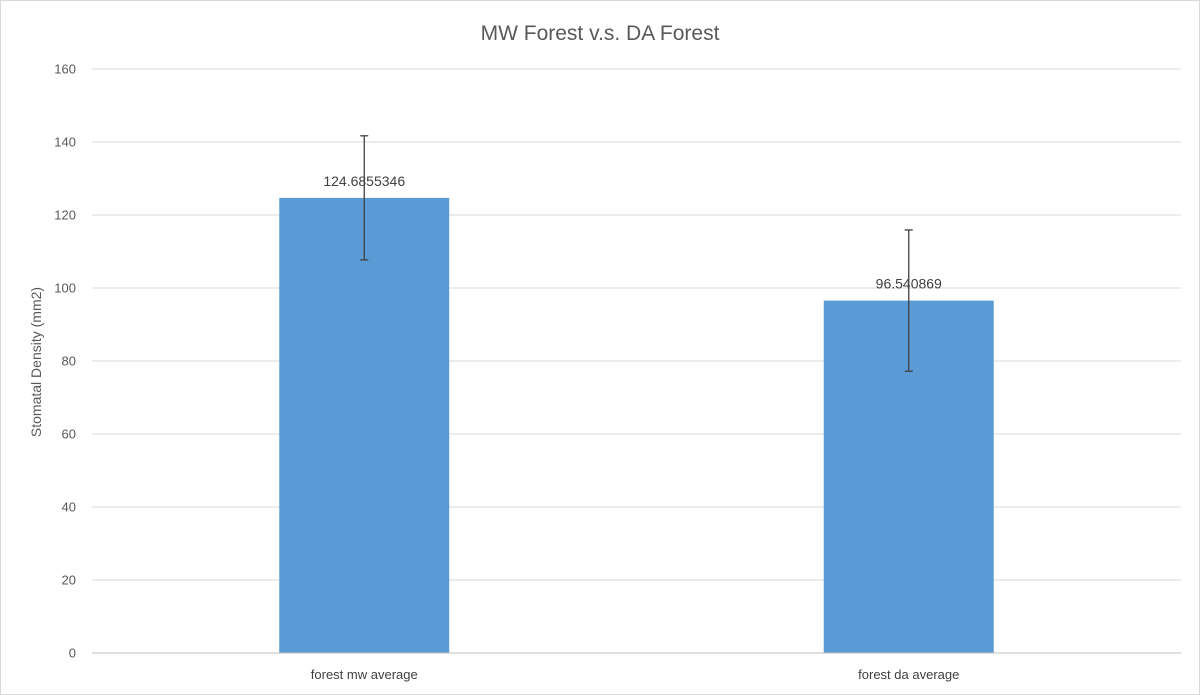  I want to click on x-tick-label: forest da average, so click(908, 674).